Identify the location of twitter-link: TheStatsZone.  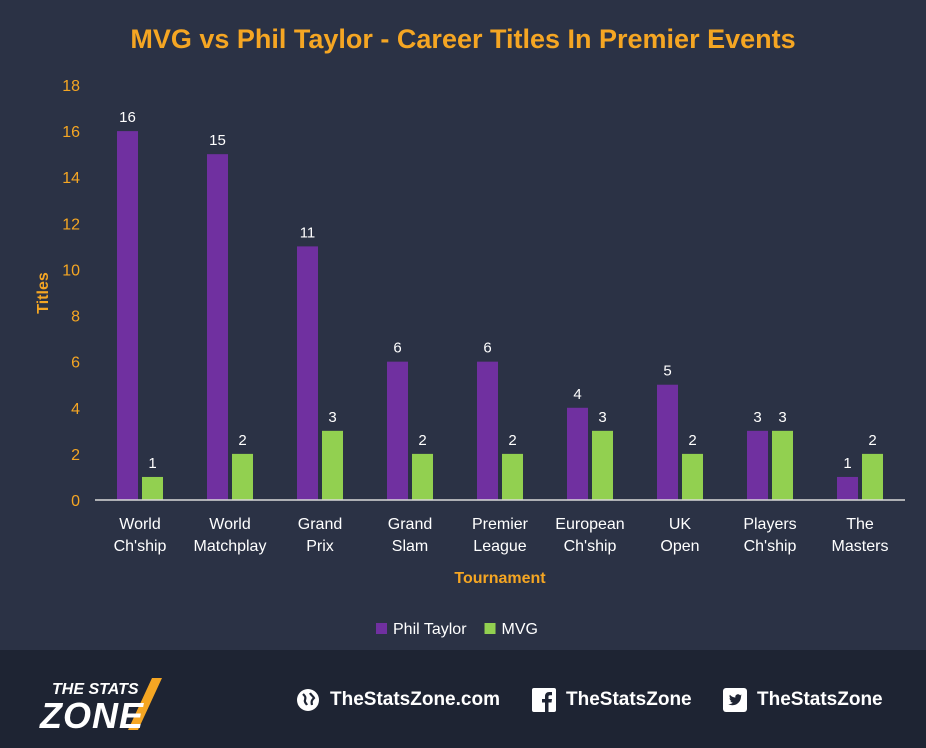
(803, 700).